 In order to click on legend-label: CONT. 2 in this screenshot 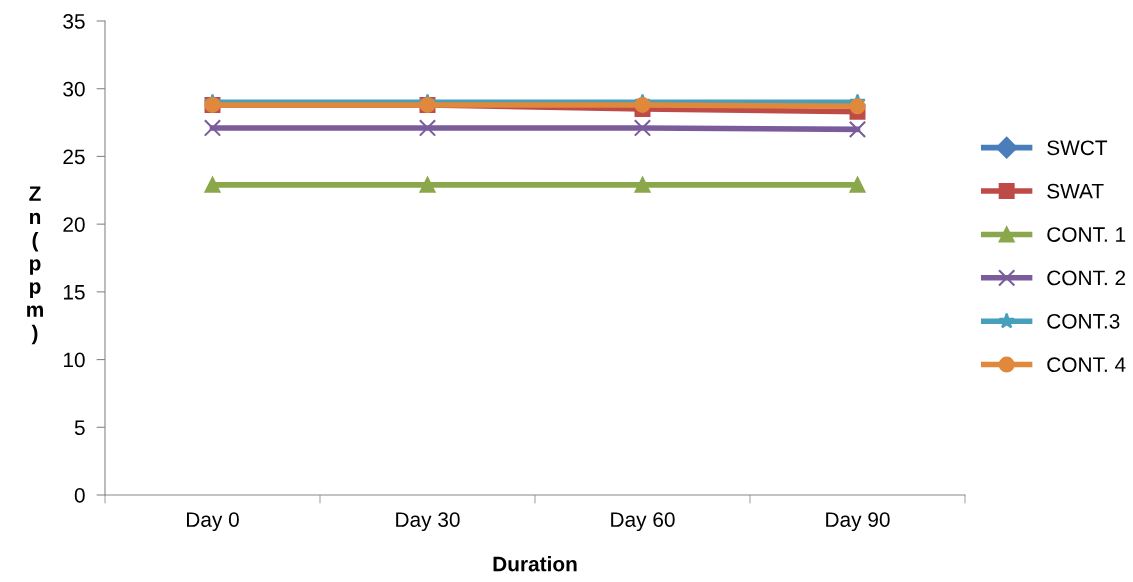, I will do `click(1086, 278)`.